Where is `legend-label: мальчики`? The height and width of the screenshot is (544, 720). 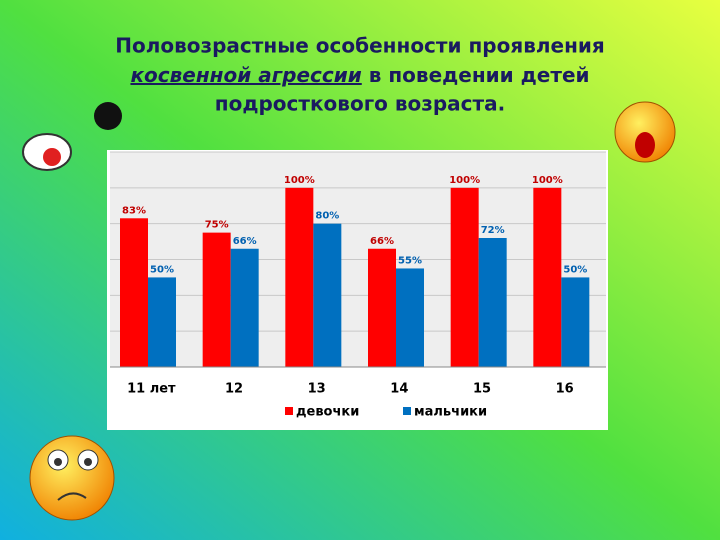 legend-label: мальчики is located at coordinates (450, 412).